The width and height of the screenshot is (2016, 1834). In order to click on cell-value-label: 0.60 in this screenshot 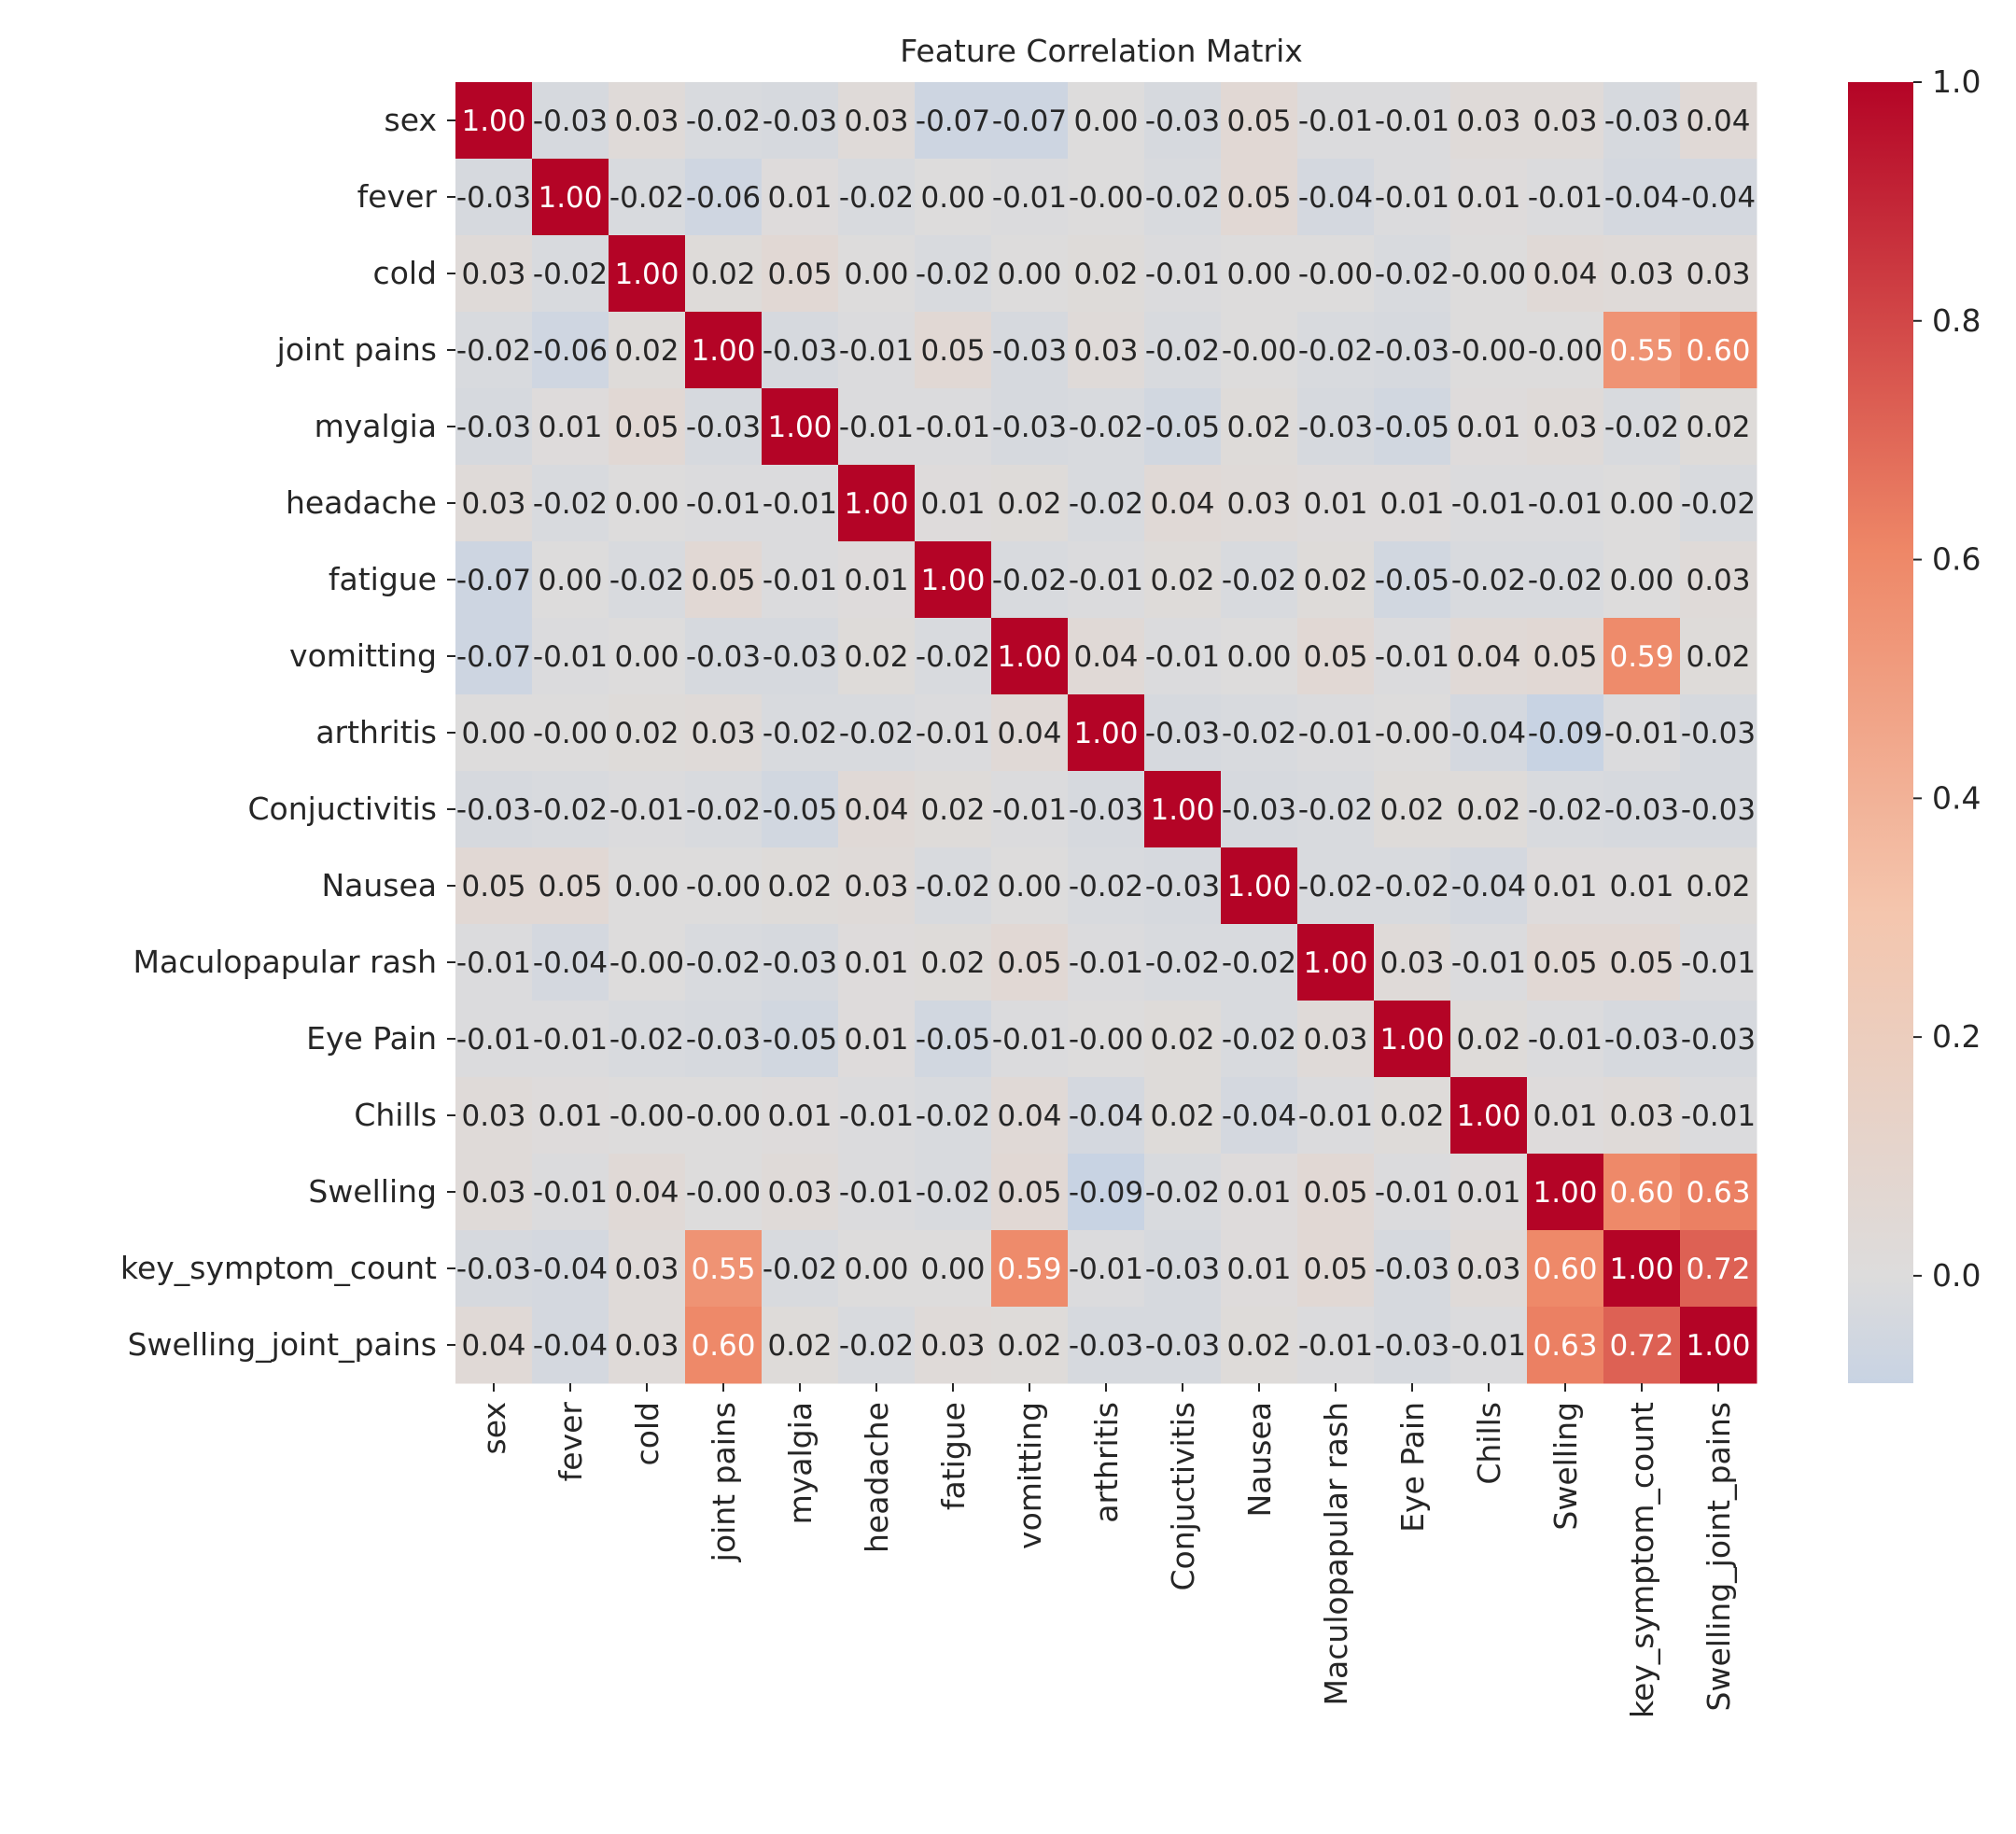, I will do `click(1718, 351)`.